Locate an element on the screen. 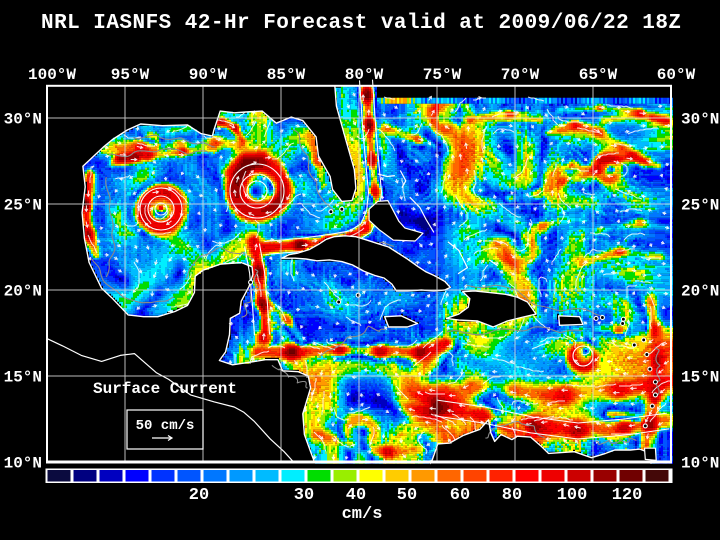 The width and height of the screenshot is (720, 540). svg-text: 75°W is located at coordinates (442, 75).